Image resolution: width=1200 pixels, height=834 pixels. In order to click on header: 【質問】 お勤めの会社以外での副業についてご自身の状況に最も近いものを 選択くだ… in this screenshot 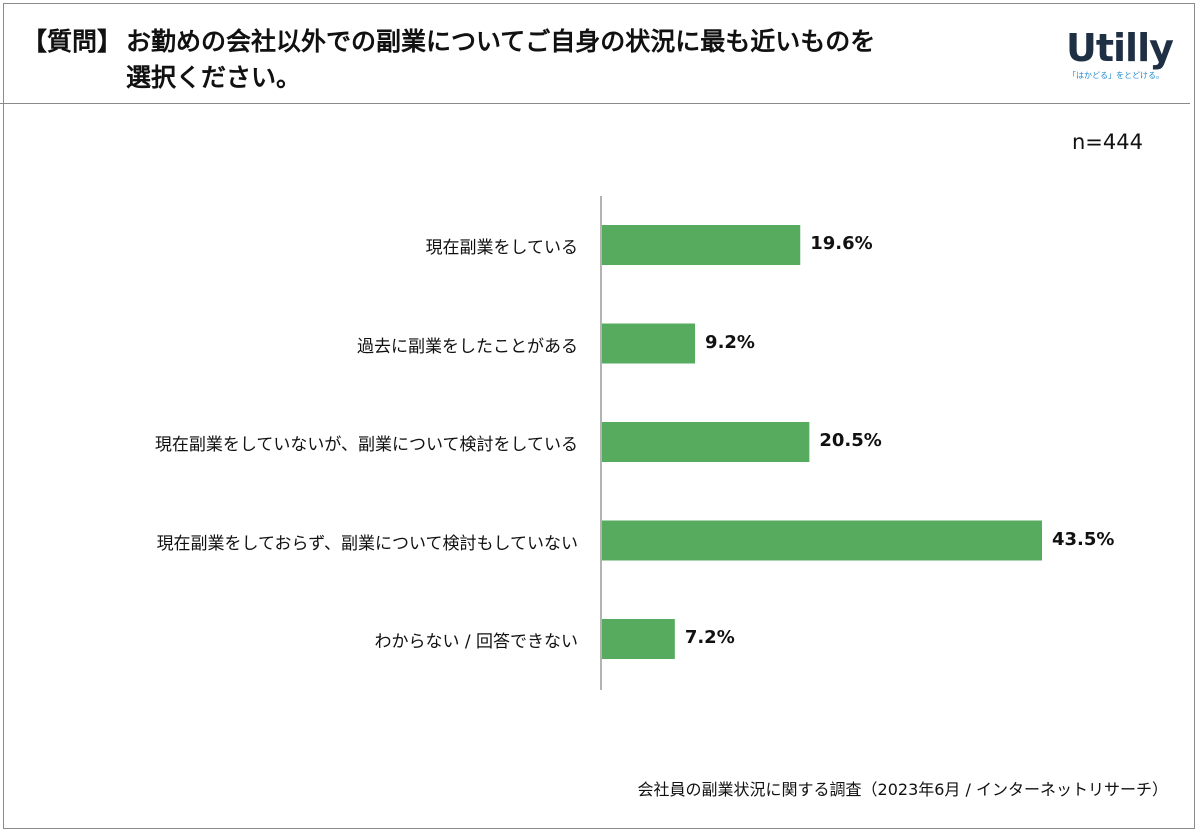, I will do `click(595, 52)`.